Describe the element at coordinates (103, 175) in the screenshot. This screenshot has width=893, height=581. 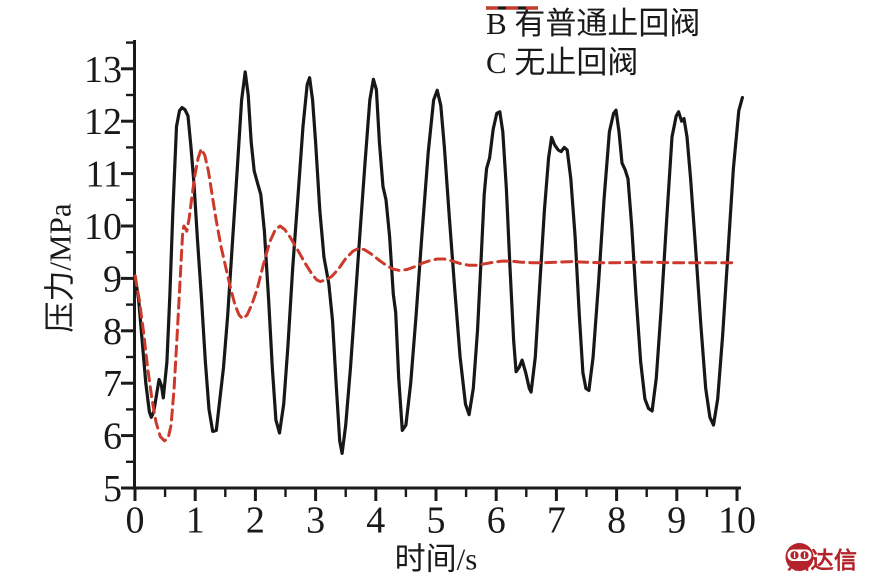
I see `y-tick-label: 11` at that location.